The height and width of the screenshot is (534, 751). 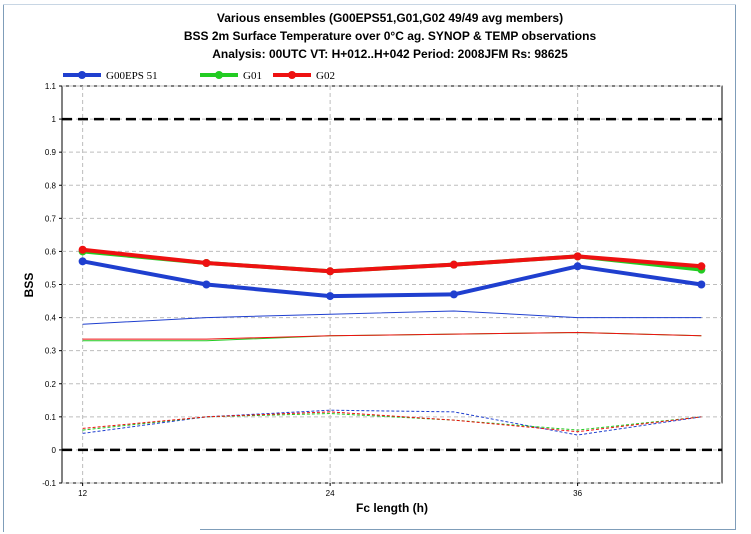 I want to click on frame-border-bottom, so click(x=468, y=529).